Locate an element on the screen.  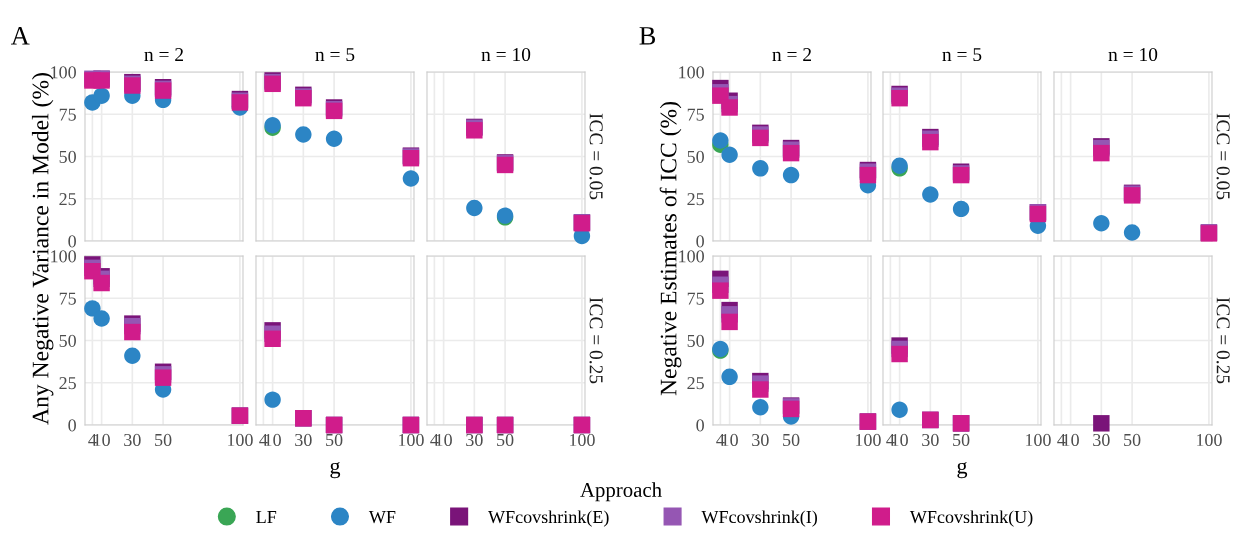
legend-label: WFcovshrink(E) is located at coordinates (548, 518).